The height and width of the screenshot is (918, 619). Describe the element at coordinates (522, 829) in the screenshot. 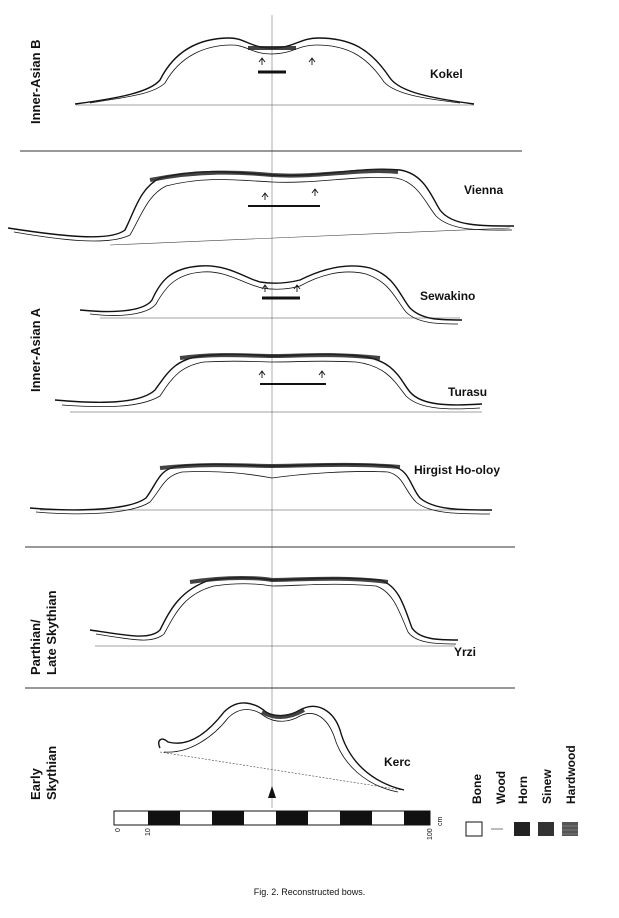

I see `legend-swatch-horn` at that location.